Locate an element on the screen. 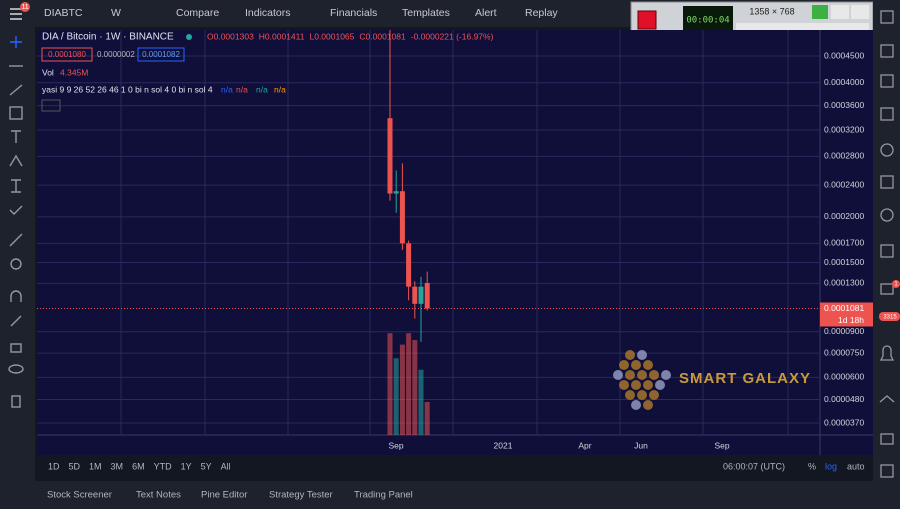 The height and width of the screenshot is (509, 900). minimize is located at coordinates (840, 12).